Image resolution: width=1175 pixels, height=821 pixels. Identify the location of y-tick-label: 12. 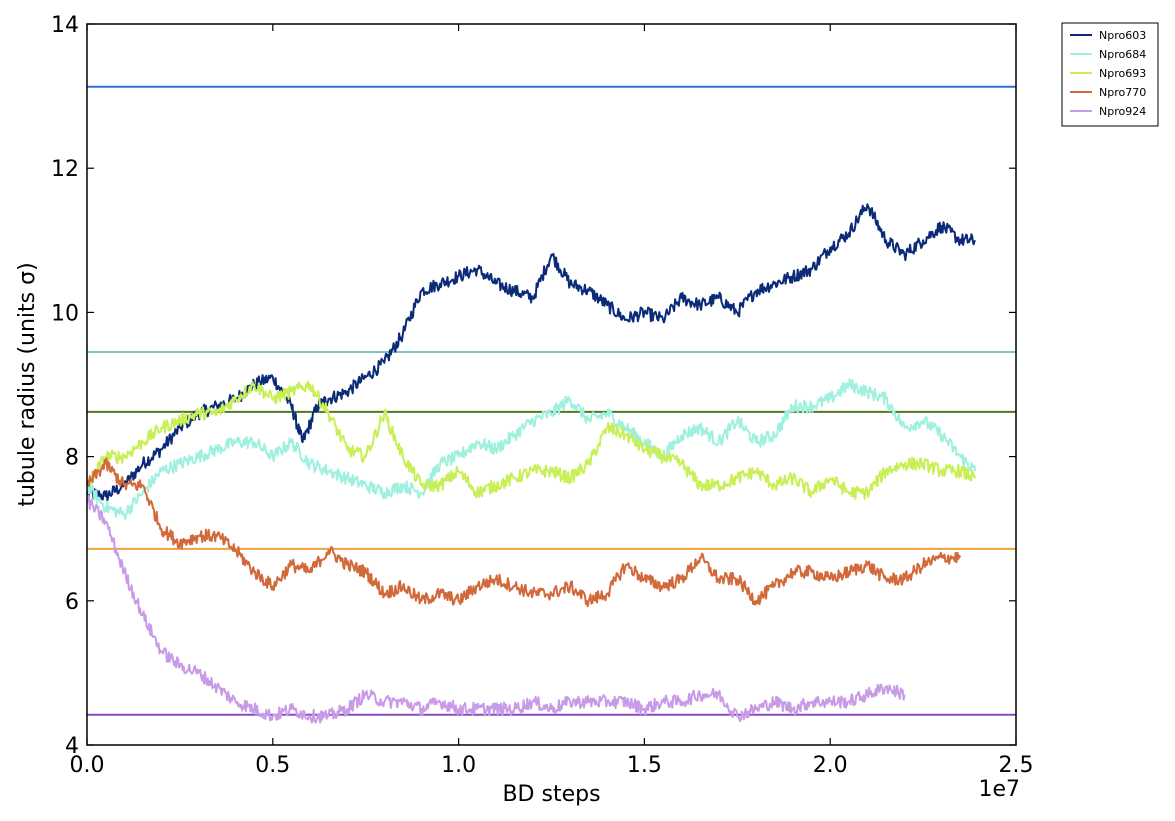
(65, 169).